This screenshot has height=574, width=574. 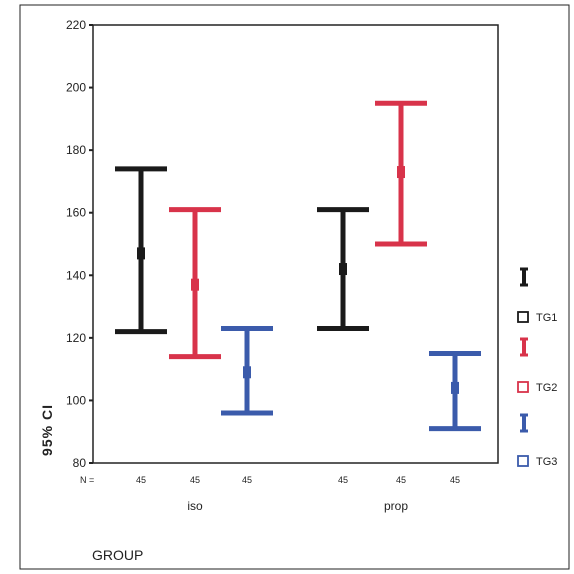 I want to click on error-bar-tg1-iso, so click(x=141, y=250).